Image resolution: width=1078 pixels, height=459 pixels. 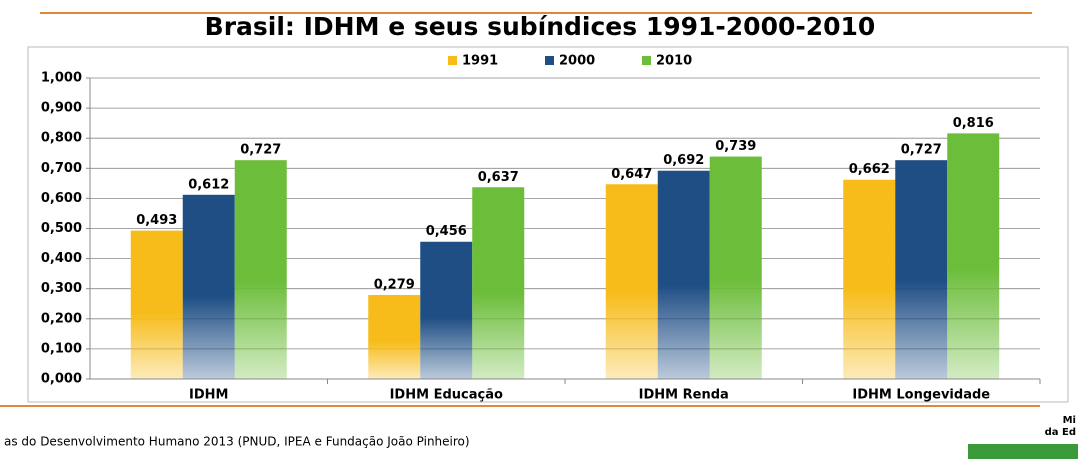 What do you see at coordinates (631, 174) in the screenshot?
I see `value-label: 0,647` at bounding box center [631, 174].